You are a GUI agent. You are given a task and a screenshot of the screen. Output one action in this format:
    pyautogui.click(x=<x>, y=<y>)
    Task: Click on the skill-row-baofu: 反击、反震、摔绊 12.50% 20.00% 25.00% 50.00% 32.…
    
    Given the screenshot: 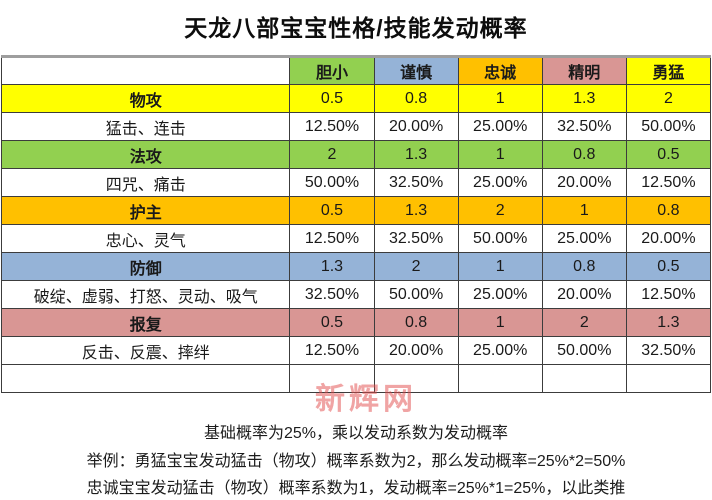 What is the action you would take?
    pyautogui.click(x=356, y=350)
    